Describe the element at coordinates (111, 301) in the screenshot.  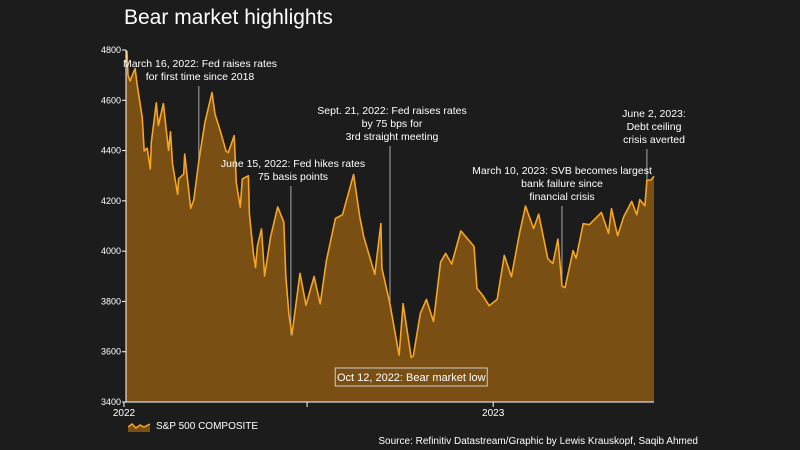
I see `y-tick-label: 3800` at that location.